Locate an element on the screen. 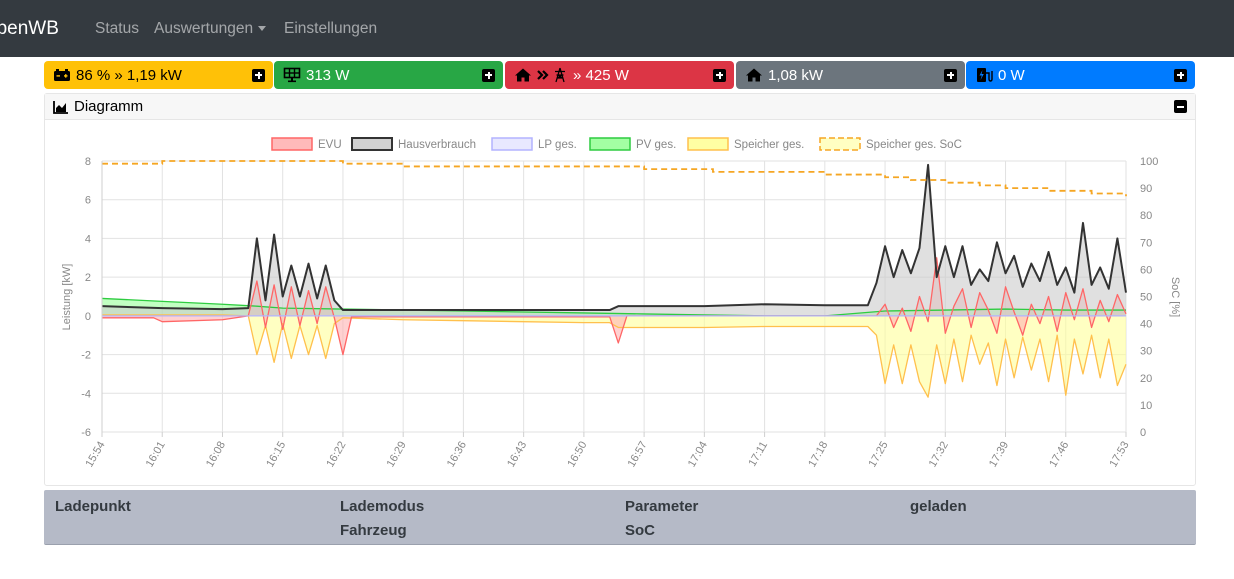  y-tick-label: 2 is located at coordinates (88, 278).